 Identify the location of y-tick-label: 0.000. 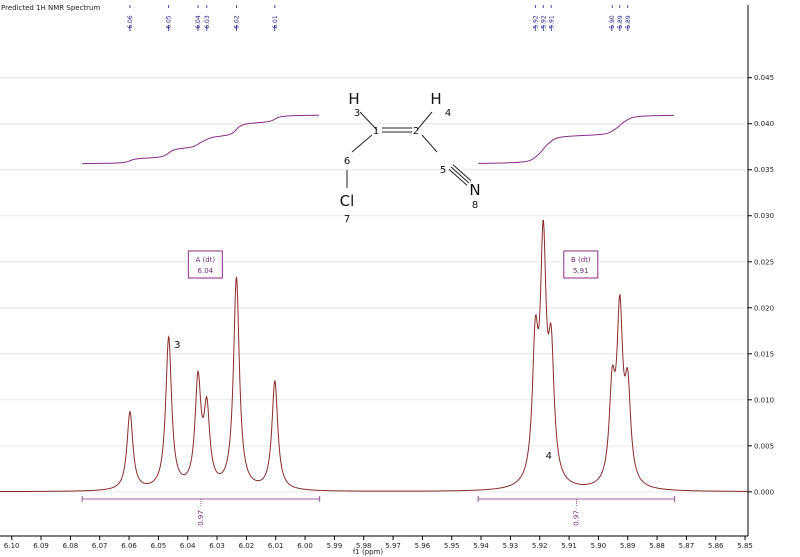
(764, 492).